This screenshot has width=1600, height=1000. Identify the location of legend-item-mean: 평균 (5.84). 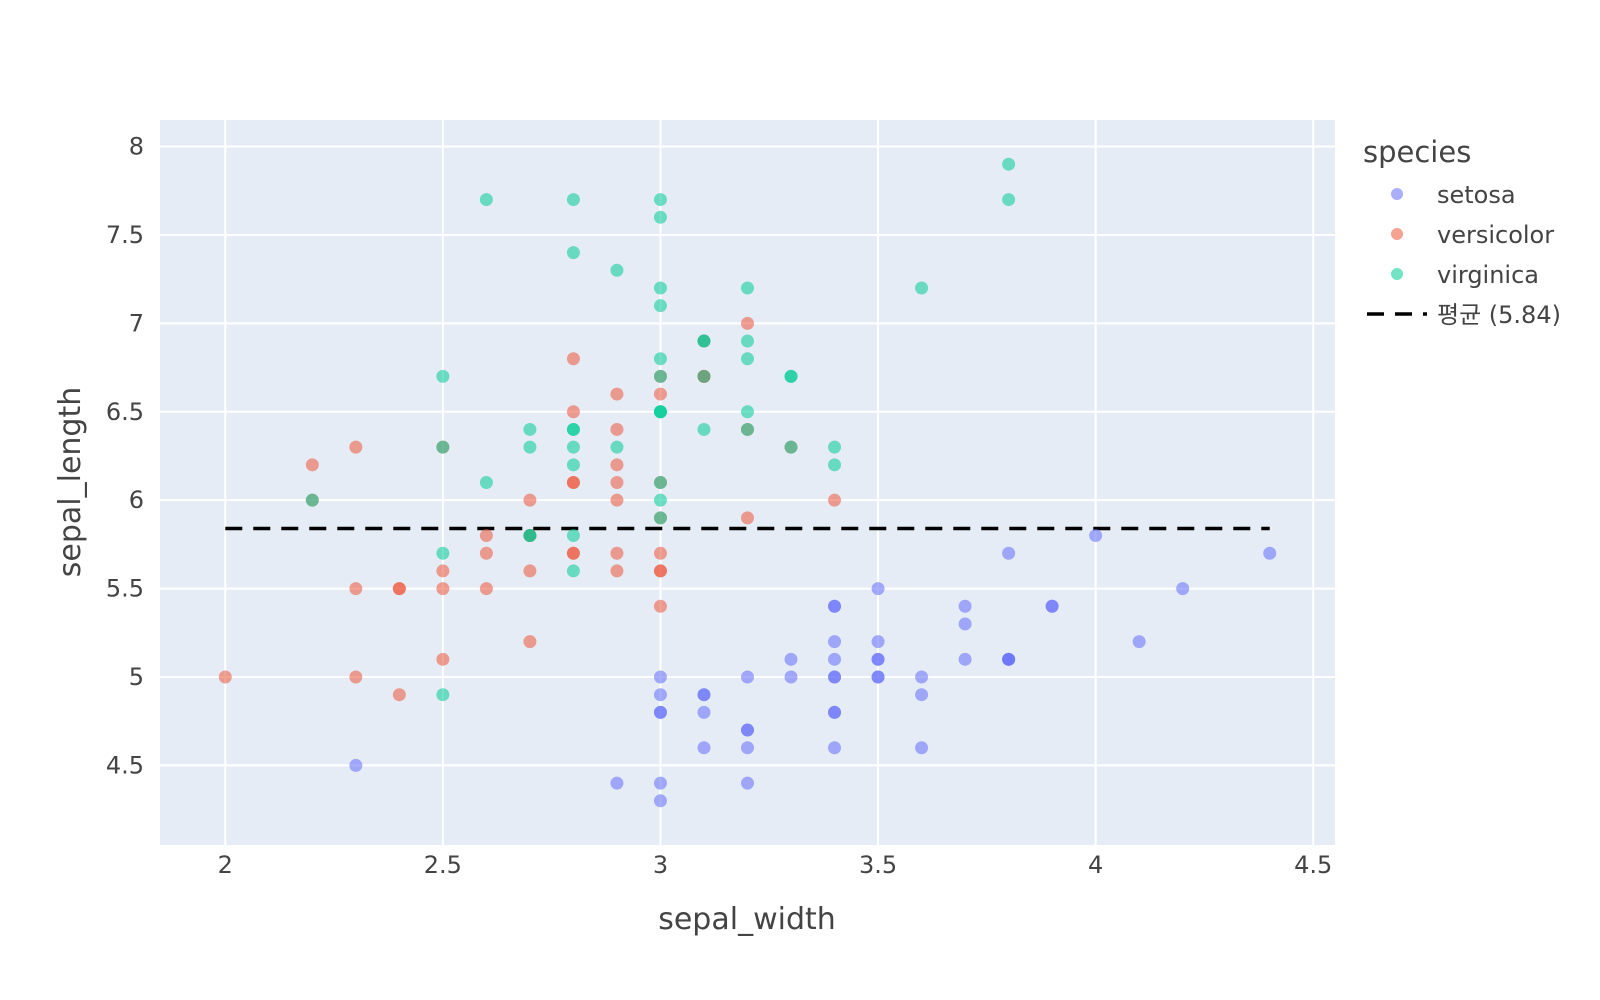
(1464, 315).